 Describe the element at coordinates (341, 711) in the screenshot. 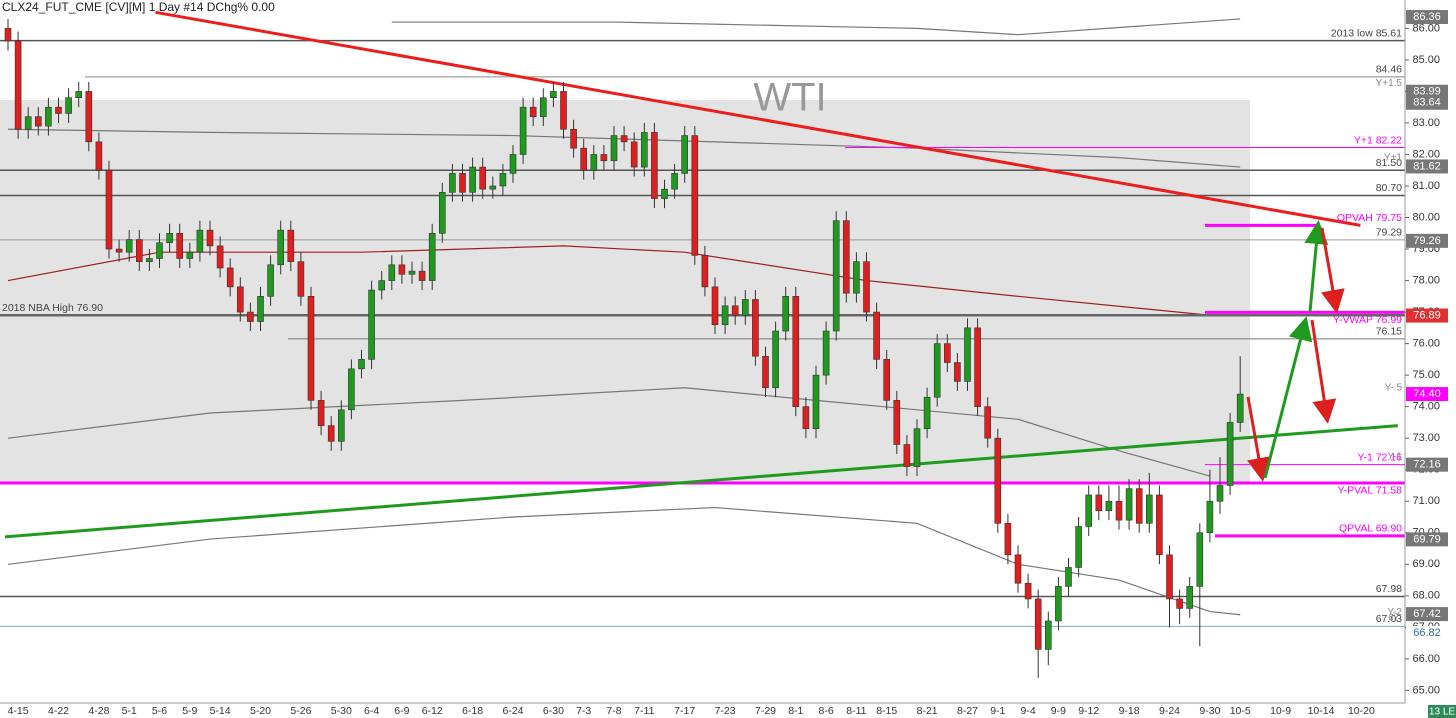

I see `x-tick-label: 5-30` at that location.